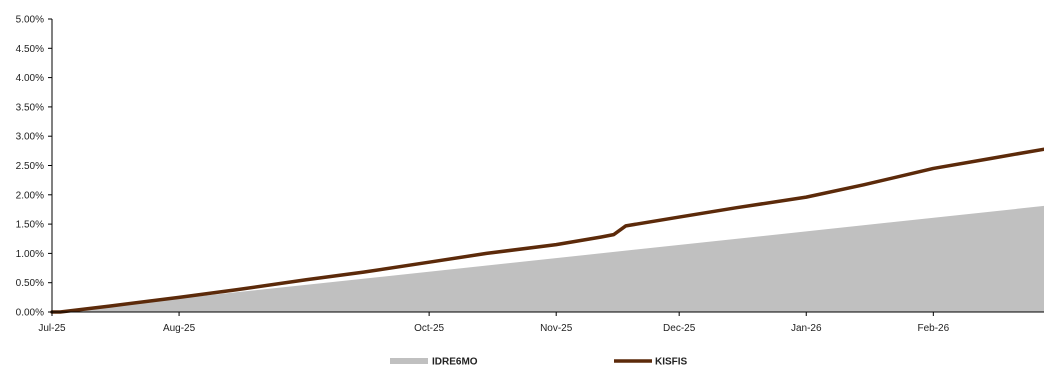  Describe the element at coordinates (455, 362) in the screenshot. I see `legend-label-idre6mo: IDRE6MO` at that location.